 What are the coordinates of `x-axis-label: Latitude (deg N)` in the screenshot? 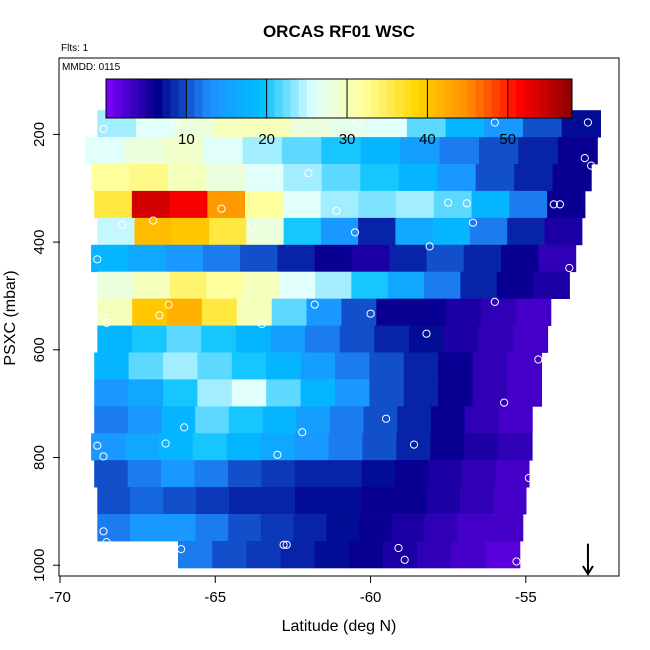 It's located at (339, 626).